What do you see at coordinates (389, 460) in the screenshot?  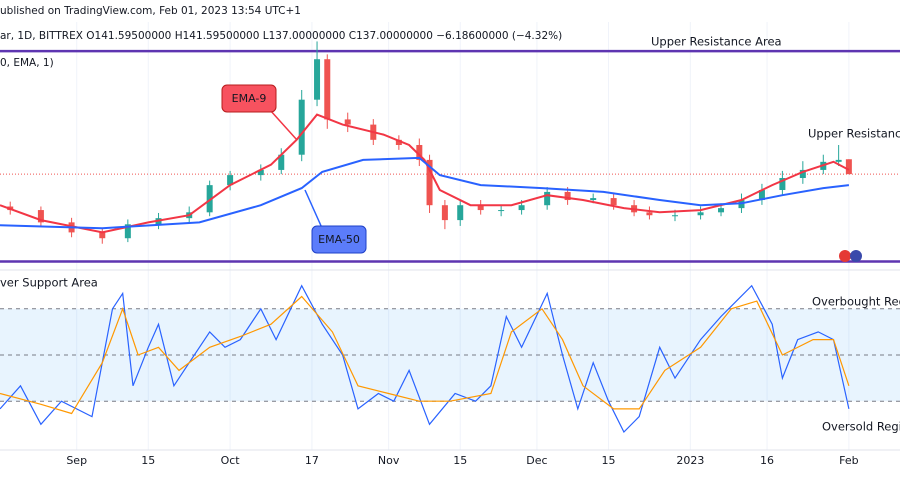 I see `x-tick-label: Nov` at bounding box center [389, 460].